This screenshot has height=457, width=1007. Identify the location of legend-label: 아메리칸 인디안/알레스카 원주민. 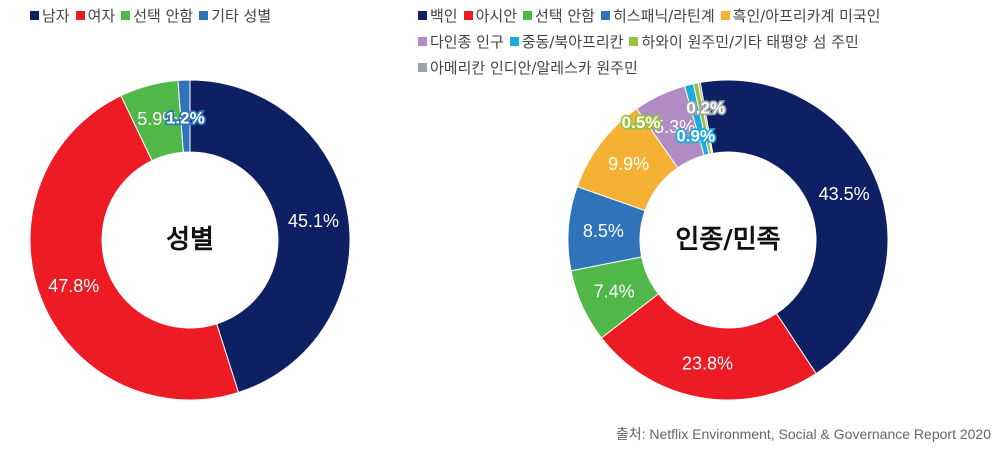
(534, 68).